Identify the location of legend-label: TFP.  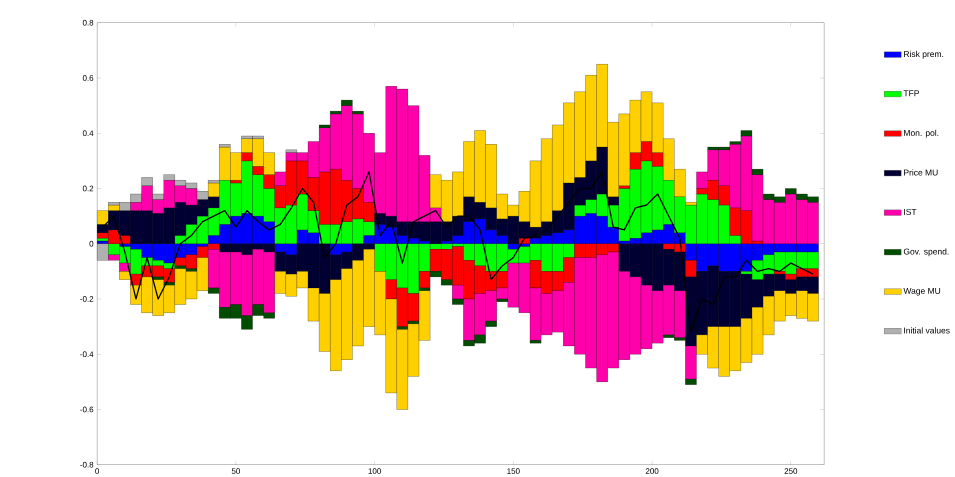
(911, 93).